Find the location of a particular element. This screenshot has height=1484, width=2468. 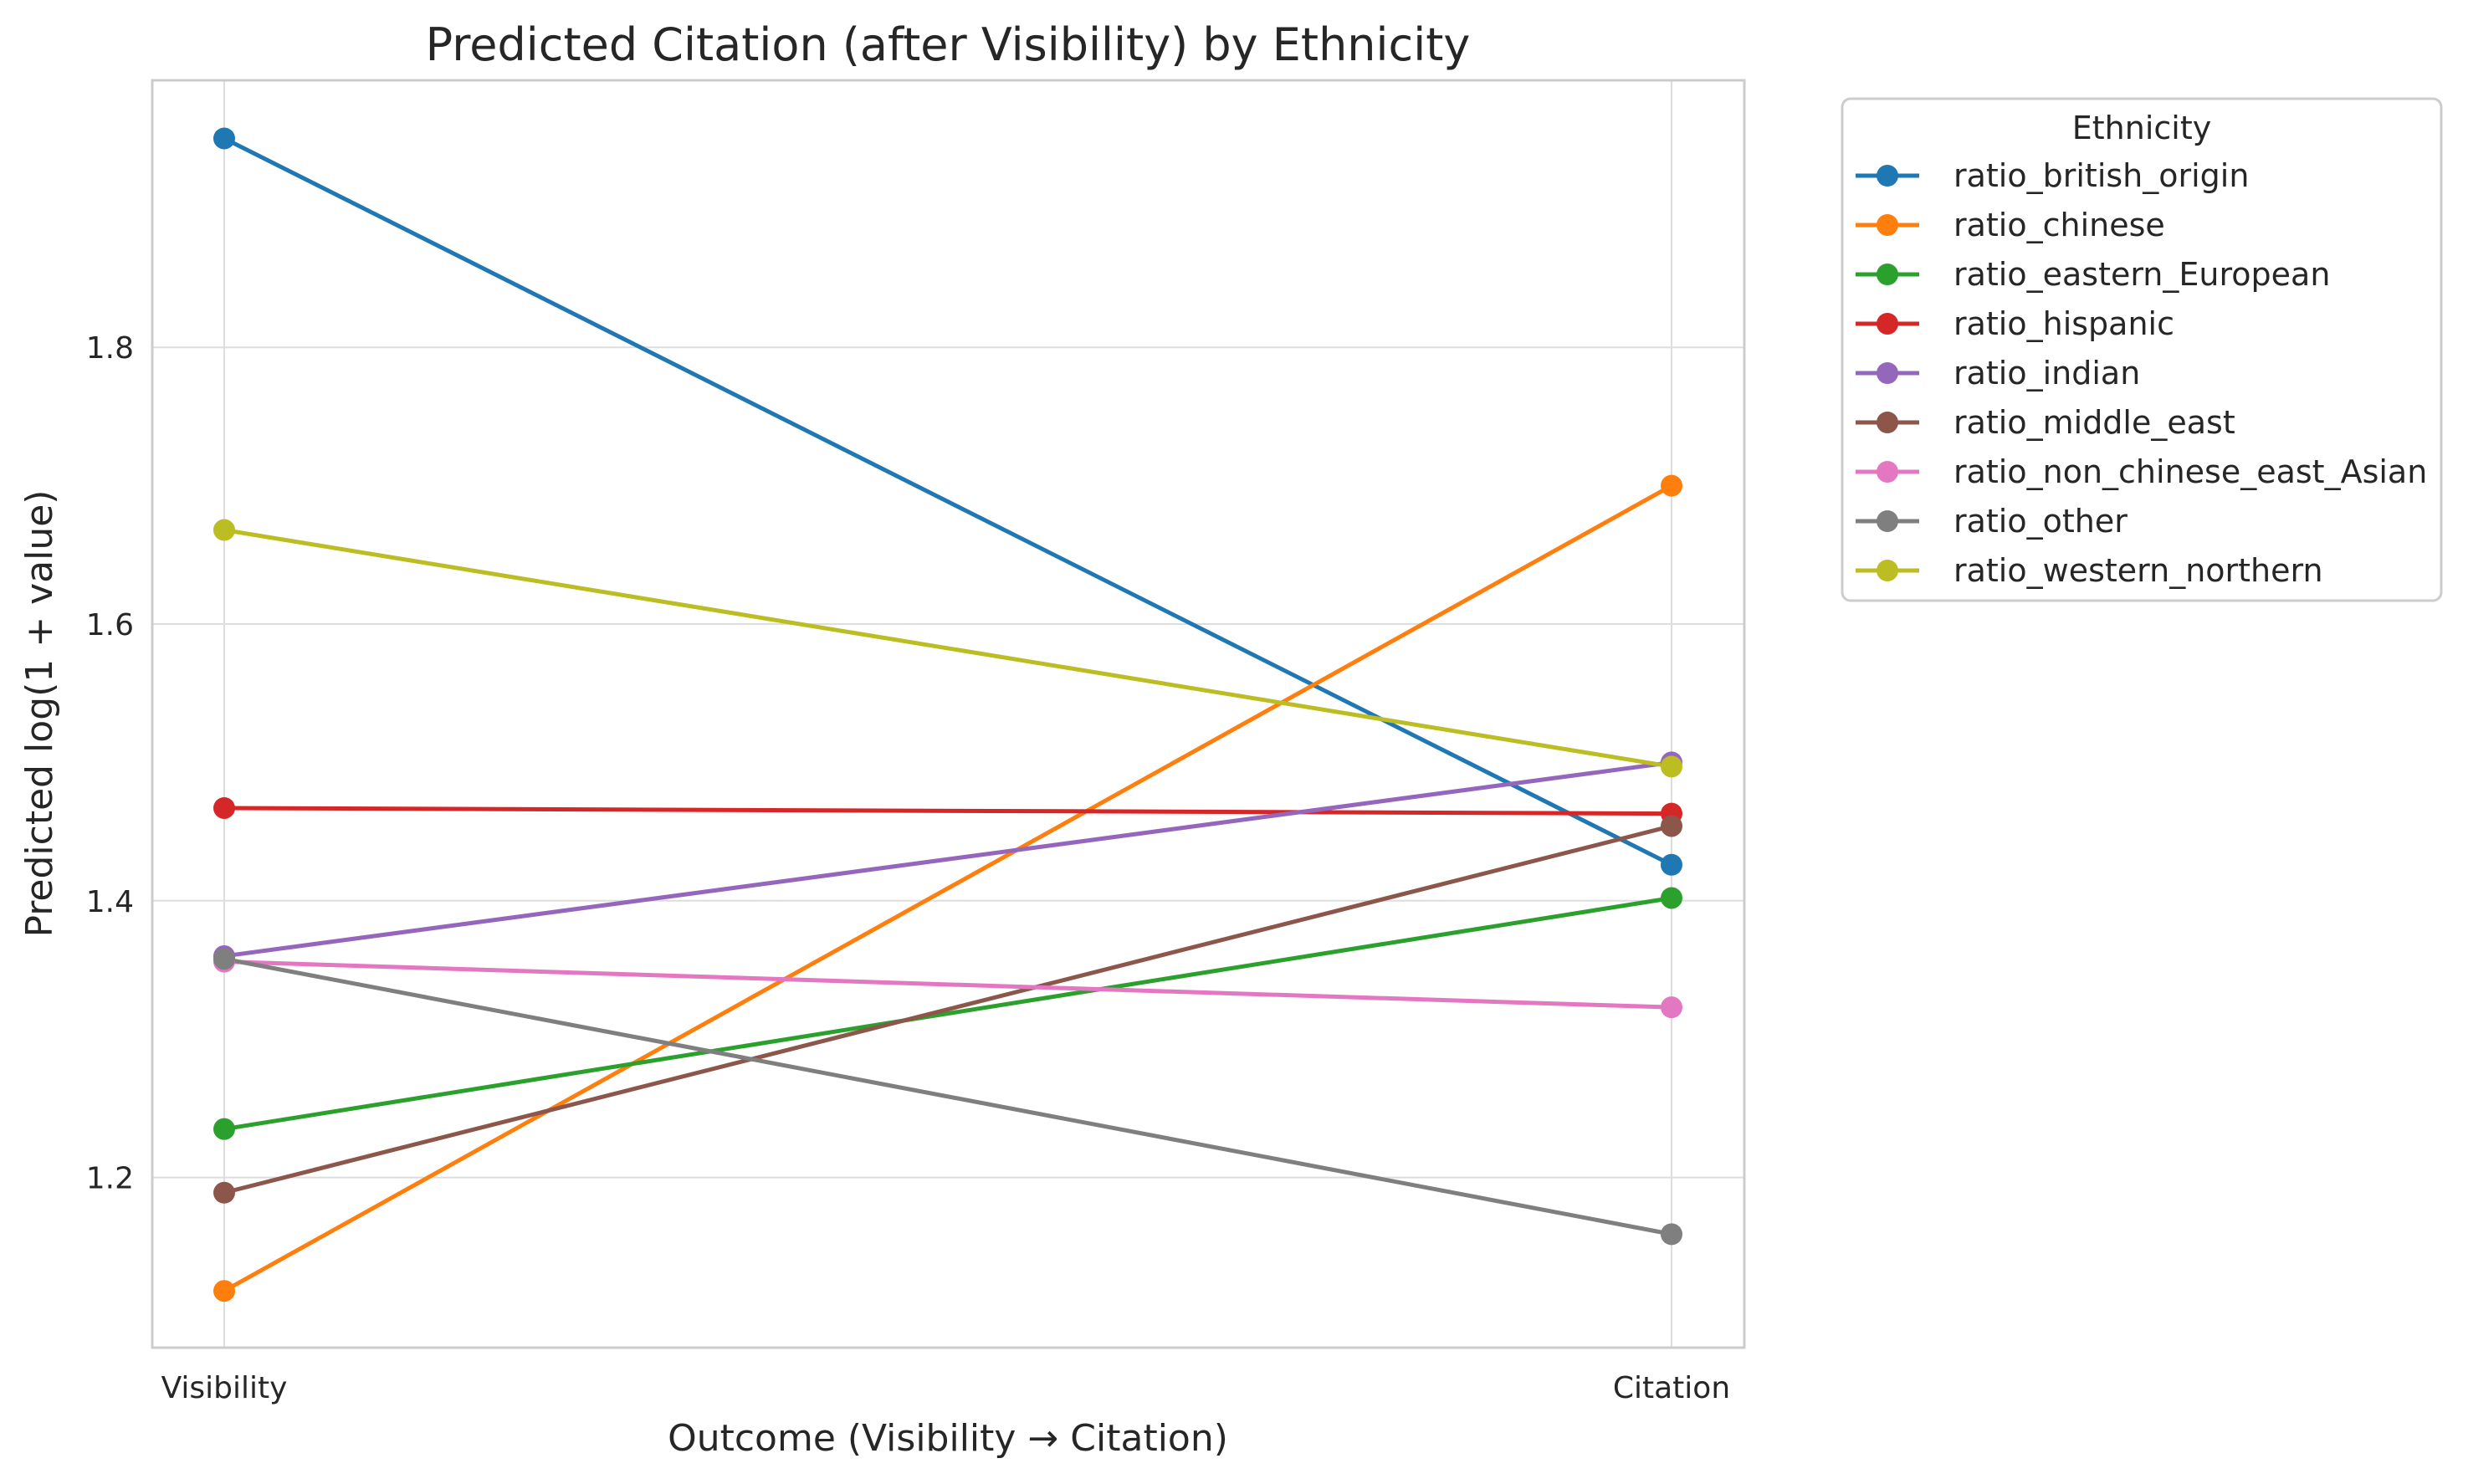

data-point-ratio_non_chinese_east_Asian-citation is located at coordinates (1672, 1007).